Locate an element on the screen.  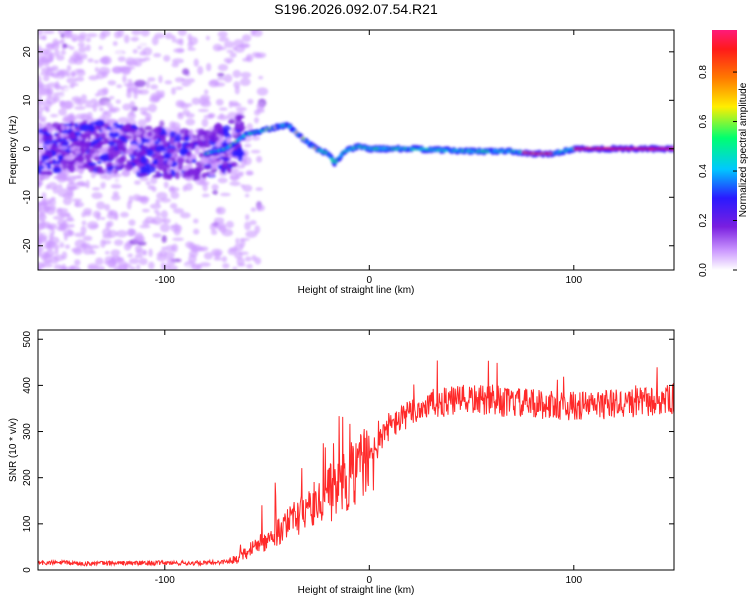
colorbar-label: Normalized spectral amplitude is located at coordinates (743, 149).